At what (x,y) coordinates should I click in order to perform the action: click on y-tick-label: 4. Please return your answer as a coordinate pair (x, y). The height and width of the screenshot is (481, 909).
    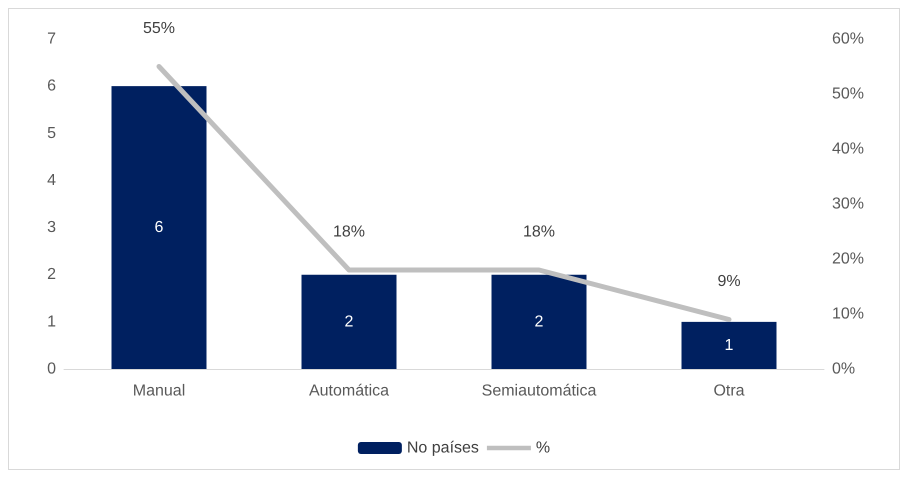
    Looking at the image, I should click on (51, 180).